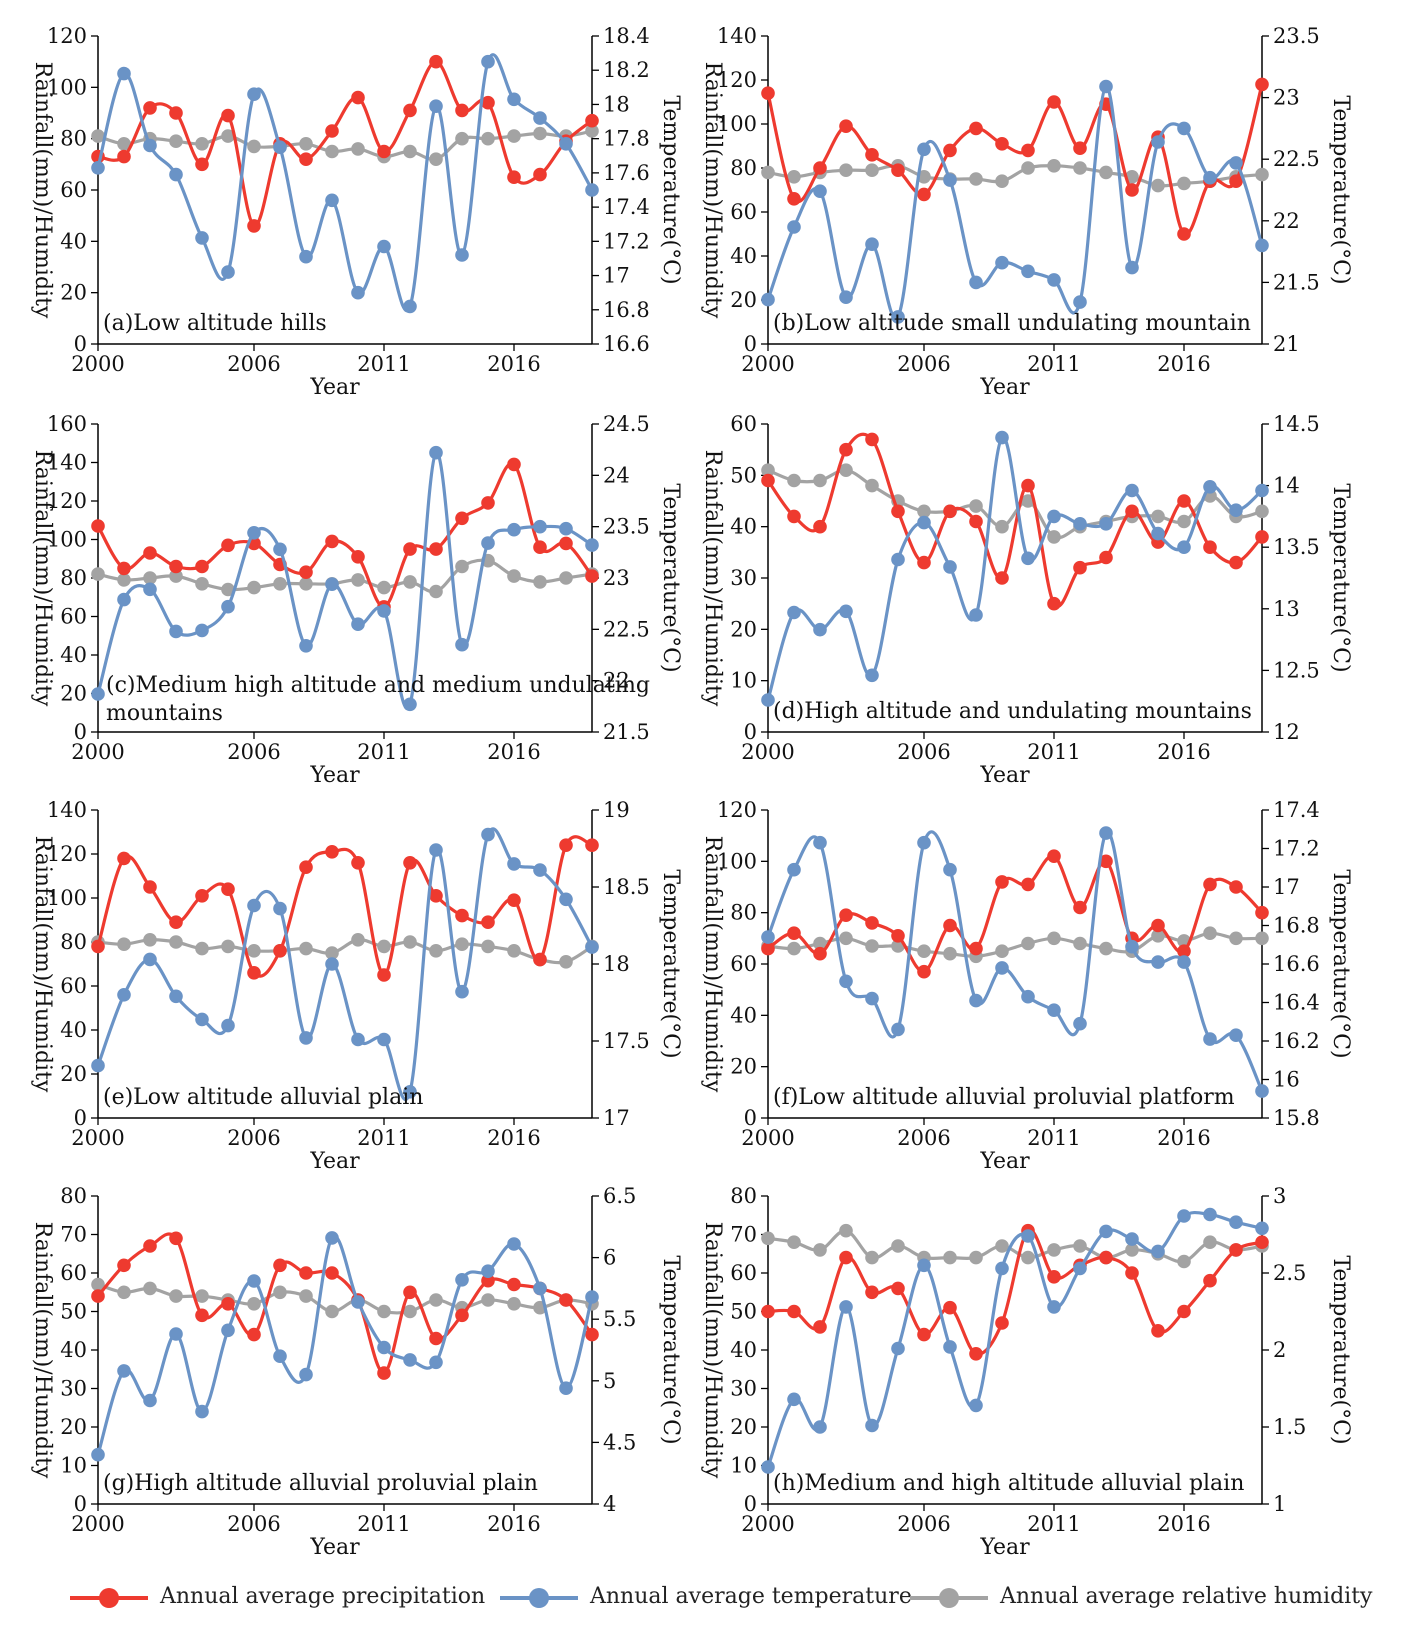 The image size is (1418, 1630). I want to click on panel-title: (e)Low altitude alluvial plain, so click(263, 1097).